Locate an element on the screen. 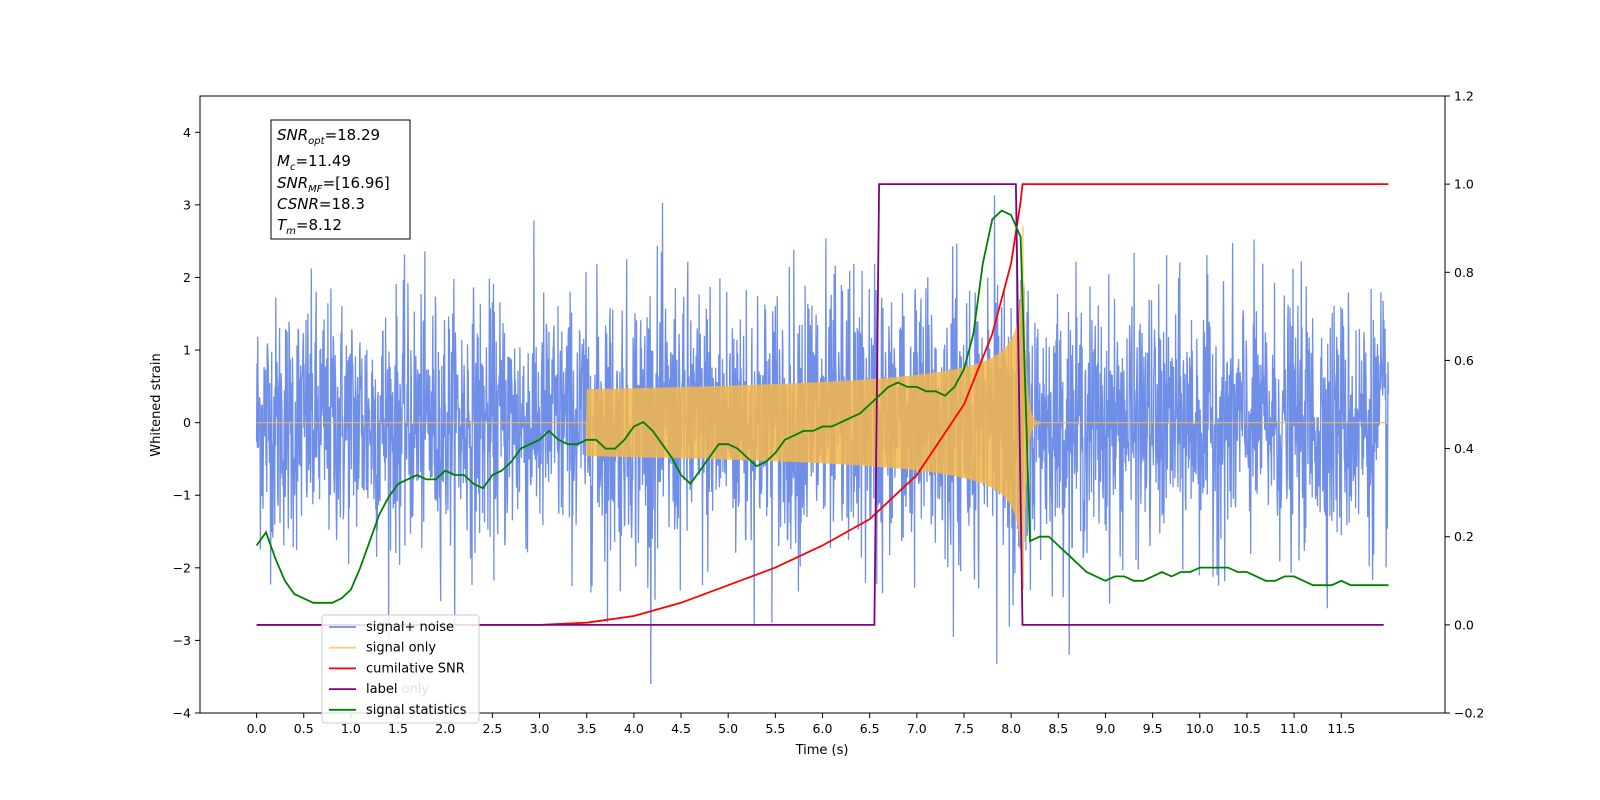 The width and height of the screenshot is (1600, 800). y2-tick-label-4: 0.4 is located at coordinates (1464, 448).